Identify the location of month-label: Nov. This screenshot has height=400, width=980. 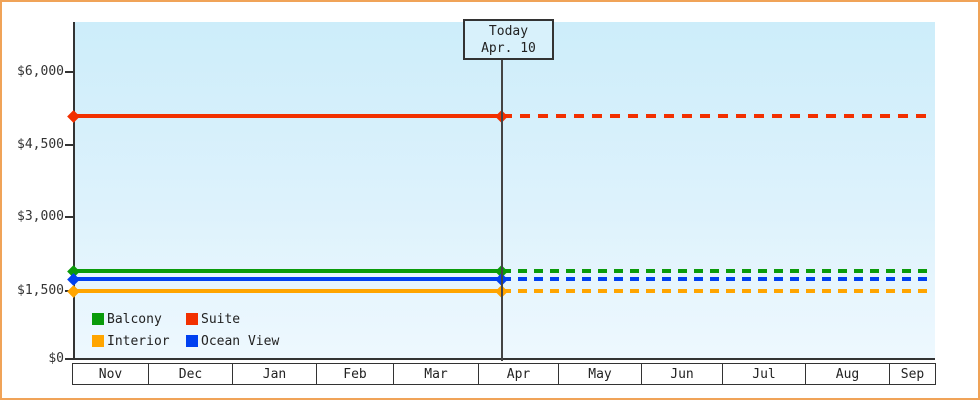
(110, 374).